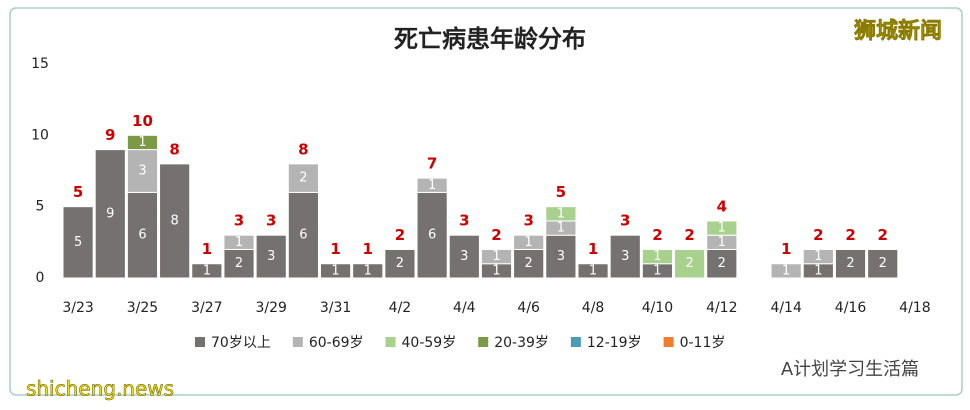  Describe the element at coordinates (490, 39) in the screenshot. I see `chart-title: 死亡病患年龄分布` at that location.